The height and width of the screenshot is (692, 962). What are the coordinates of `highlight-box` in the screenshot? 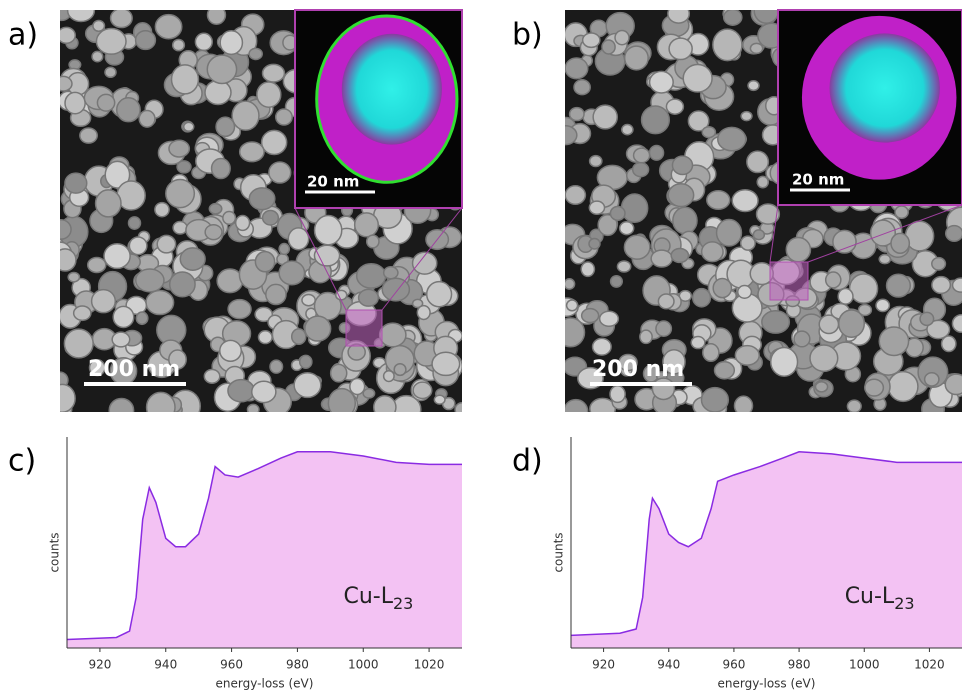 It's located at (364, 328).